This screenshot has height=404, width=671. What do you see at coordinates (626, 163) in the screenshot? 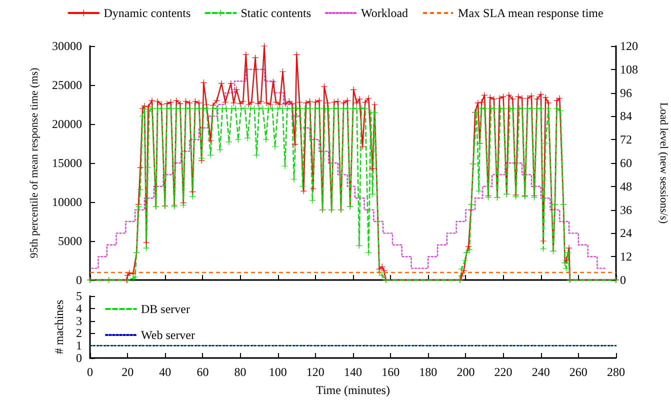
I see `y2-tick-label: 60` at bounding box center [626, 163].